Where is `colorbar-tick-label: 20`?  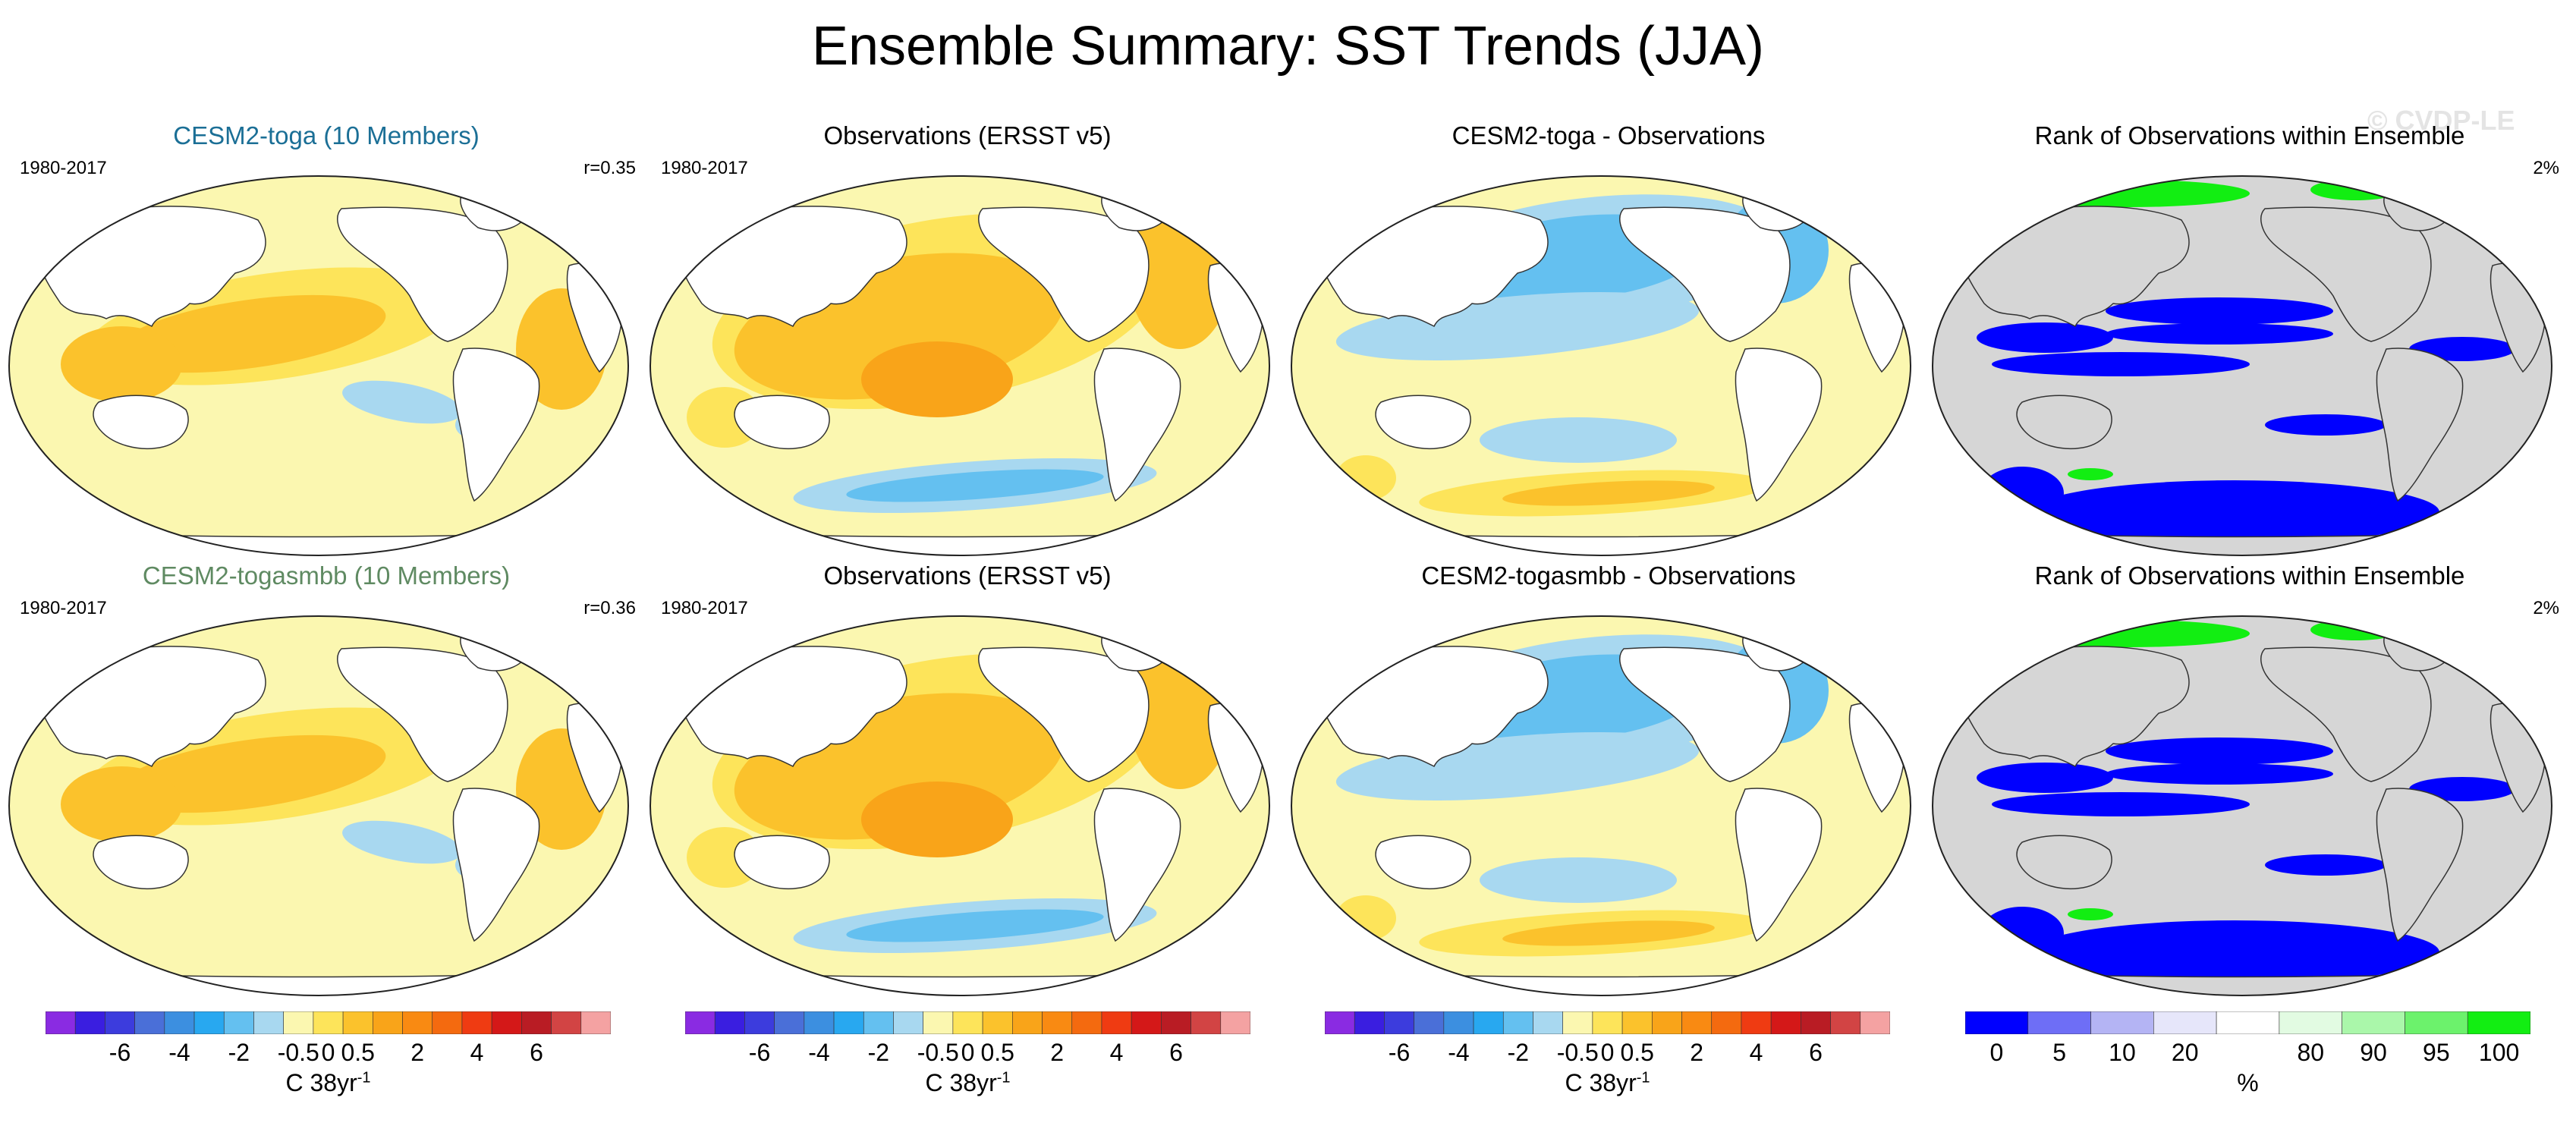 colorbar-tick-label: 20 is located at coordinates (2185, 1052).